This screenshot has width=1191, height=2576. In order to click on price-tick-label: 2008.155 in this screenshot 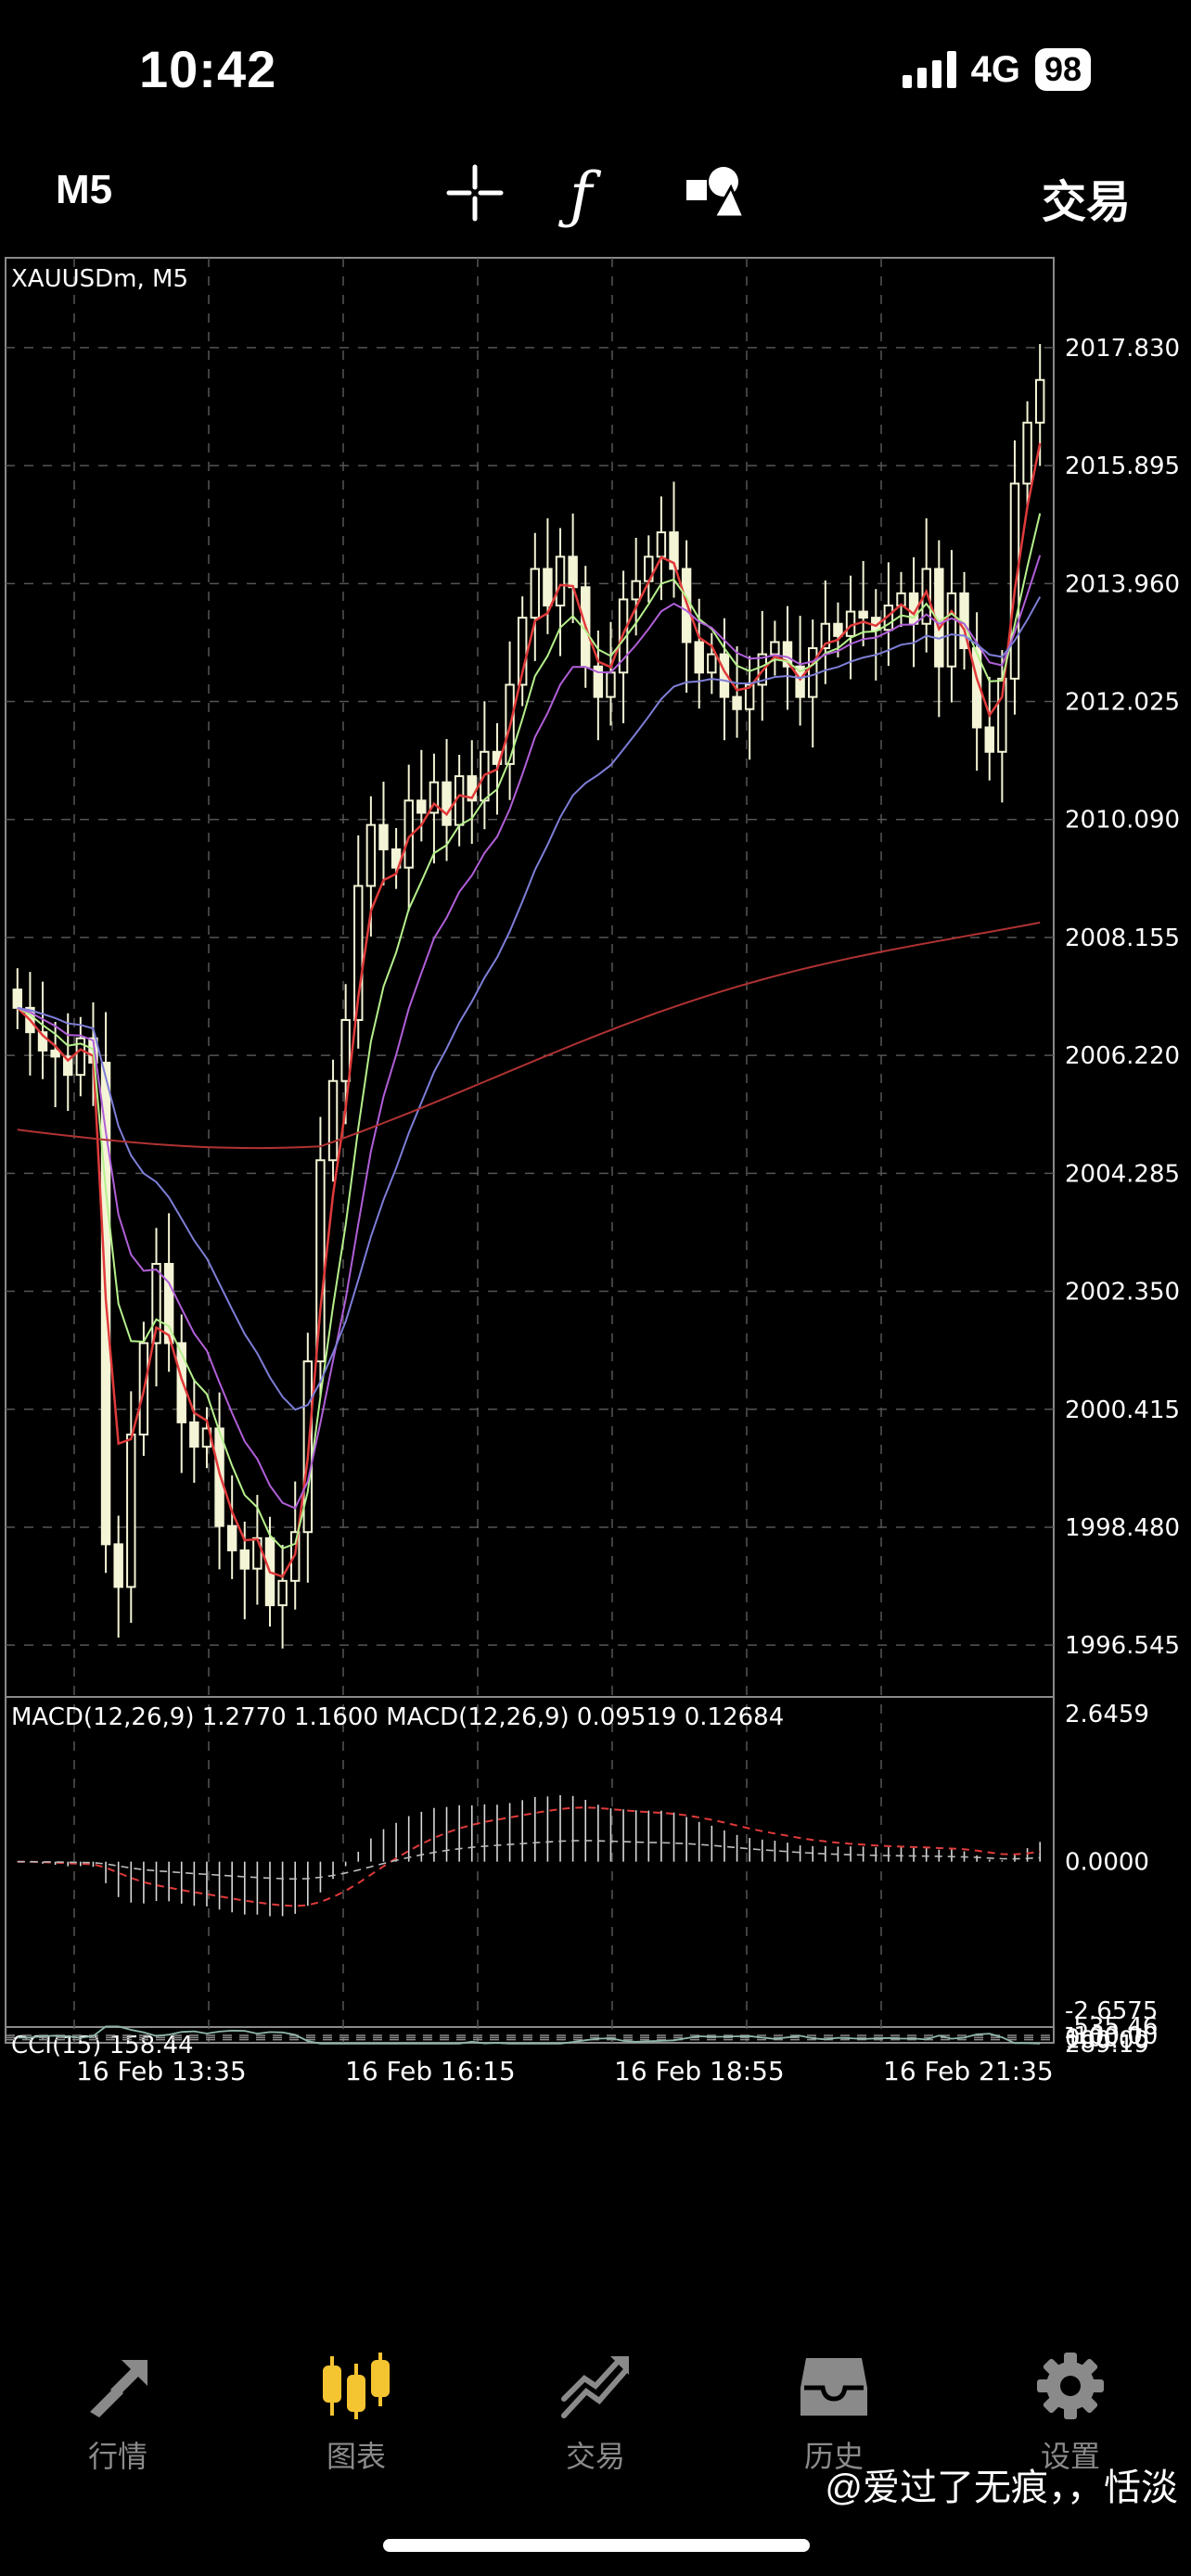, I will do `click(1122, 938)`.